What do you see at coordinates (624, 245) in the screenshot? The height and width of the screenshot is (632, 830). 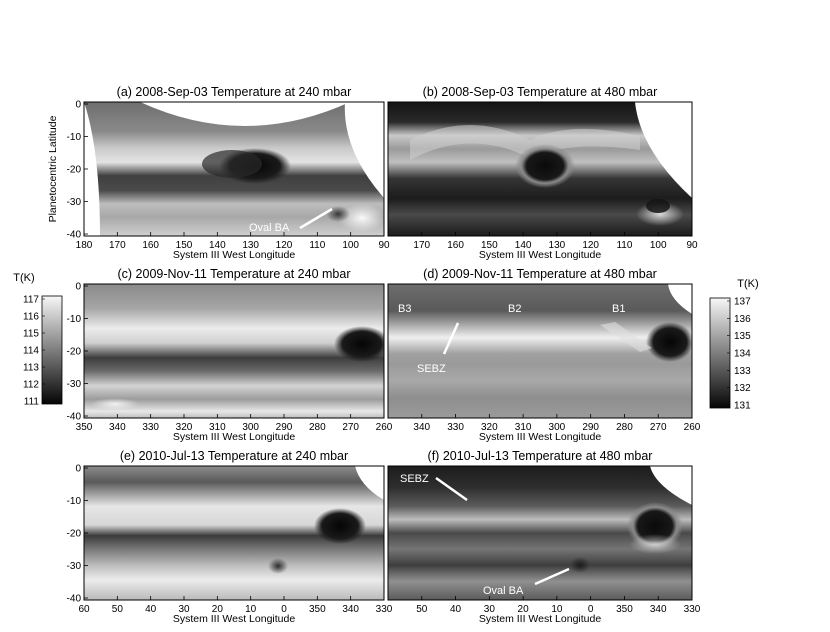 I see `panel-b-xtick-label: 110` at bounding box center [624, 245].